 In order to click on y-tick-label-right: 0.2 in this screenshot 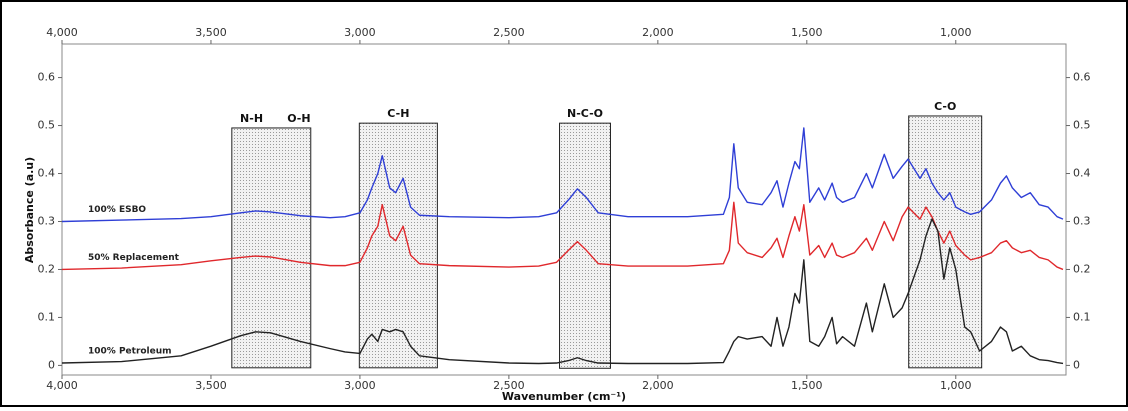, I will do `click(1082, 268)`.